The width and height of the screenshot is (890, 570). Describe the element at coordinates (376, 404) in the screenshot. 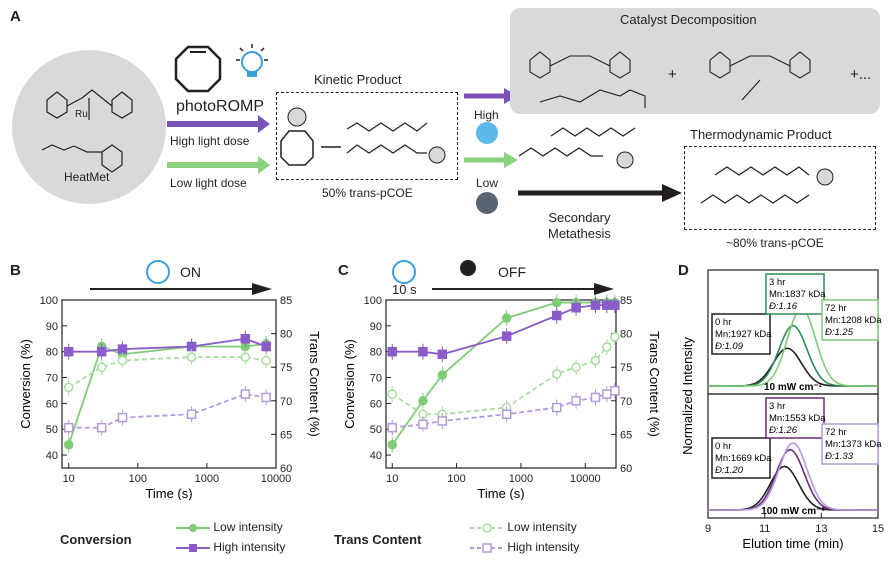

I see `y-tick-label: 60` at that location.